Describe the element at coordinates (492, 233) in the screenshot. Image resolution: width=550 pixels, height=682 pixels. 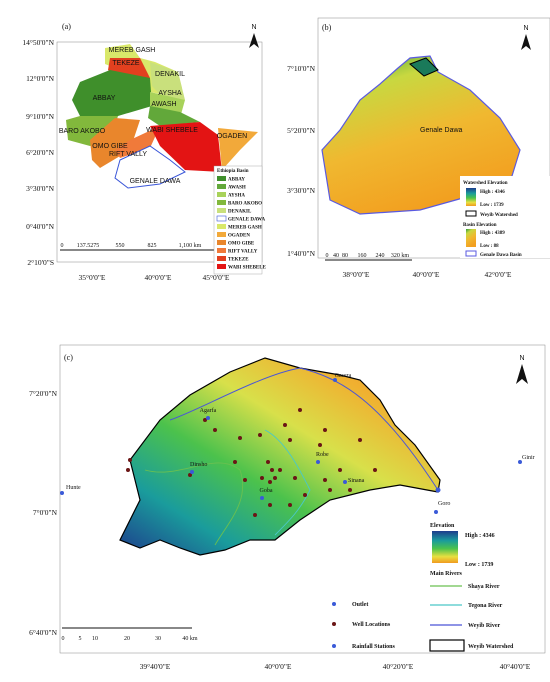
I see `legend-label: High : 4389` at that location.